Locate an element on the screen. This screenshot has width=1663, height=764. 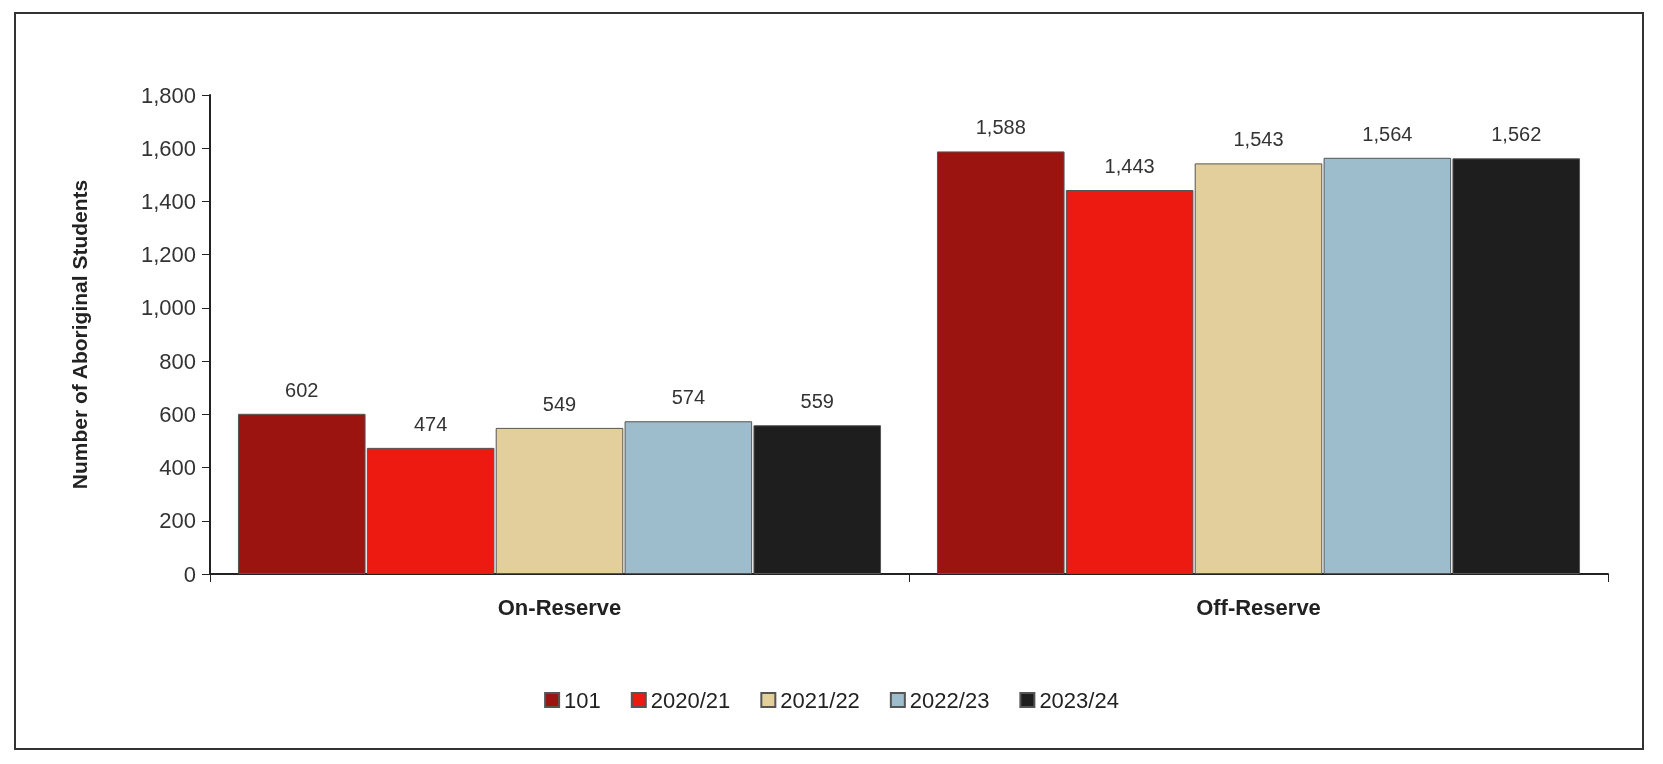
y-tick-label: 800 is located at coordinates (177, 361).